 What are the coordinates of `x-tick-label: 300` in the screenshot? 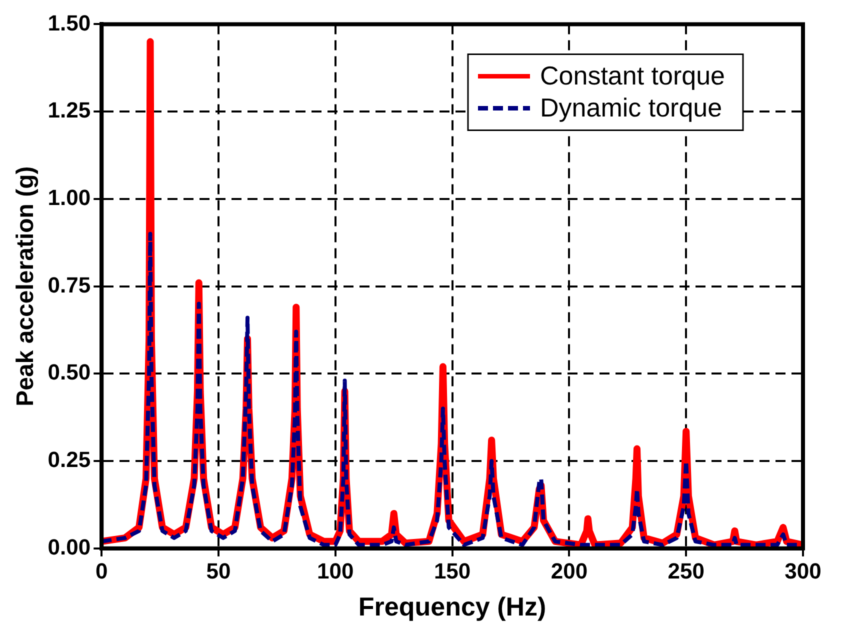 It's located at (803, 571).